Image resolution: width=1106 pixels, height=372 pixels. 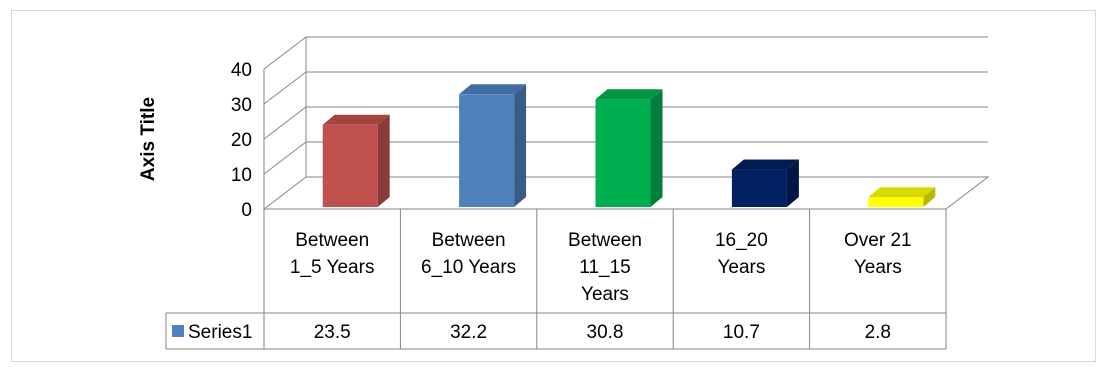 I want to click on y-tick-label: 10, so click(x=241, y=175).